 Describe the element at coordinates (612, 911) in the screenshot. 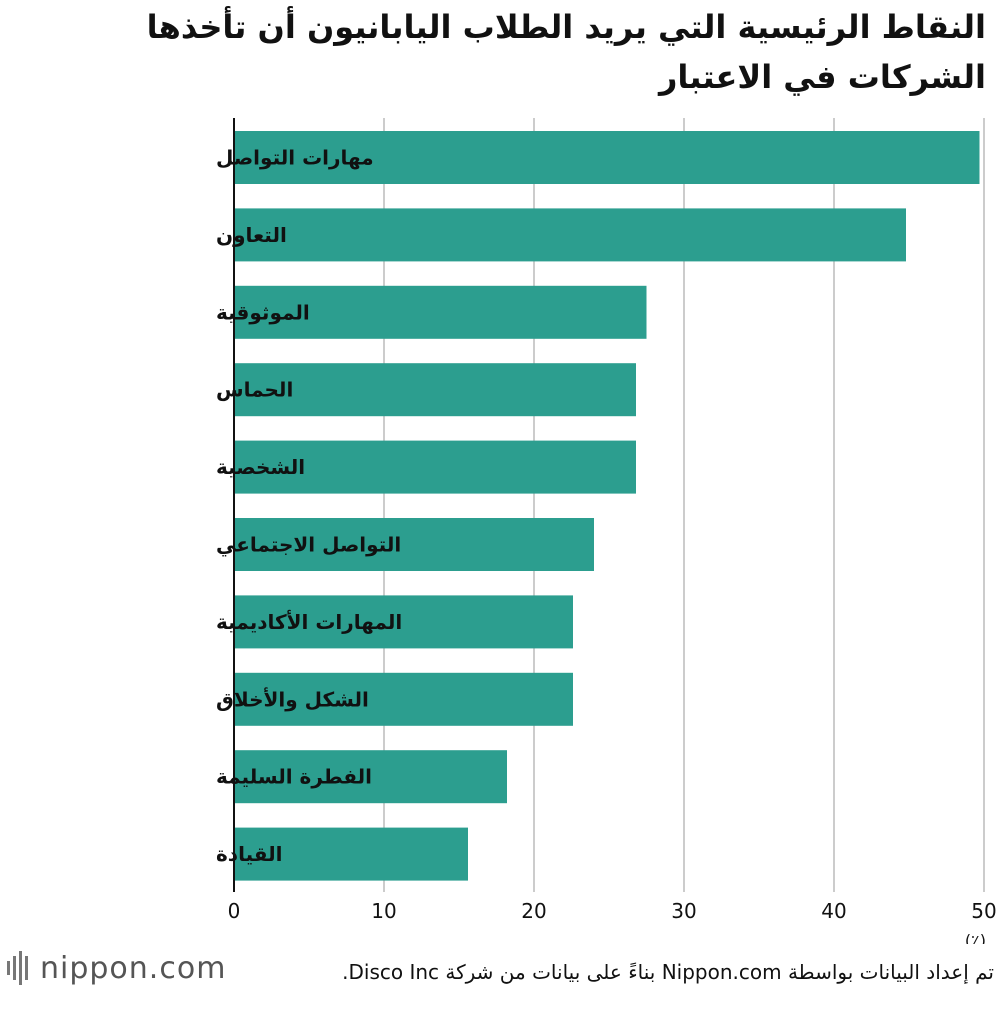

I see `tick-labels: 0 10 20 30 40 50` at that location.